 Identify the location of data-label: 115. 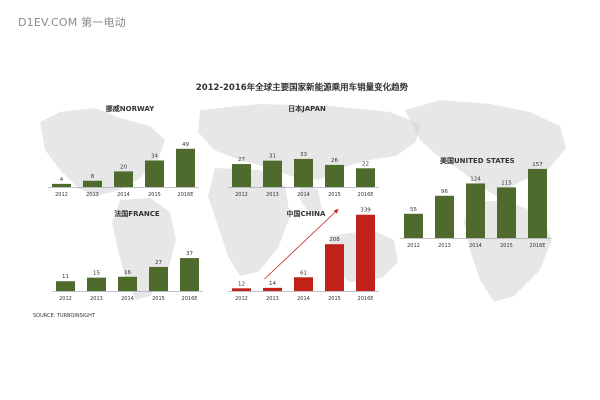
(506, 183).